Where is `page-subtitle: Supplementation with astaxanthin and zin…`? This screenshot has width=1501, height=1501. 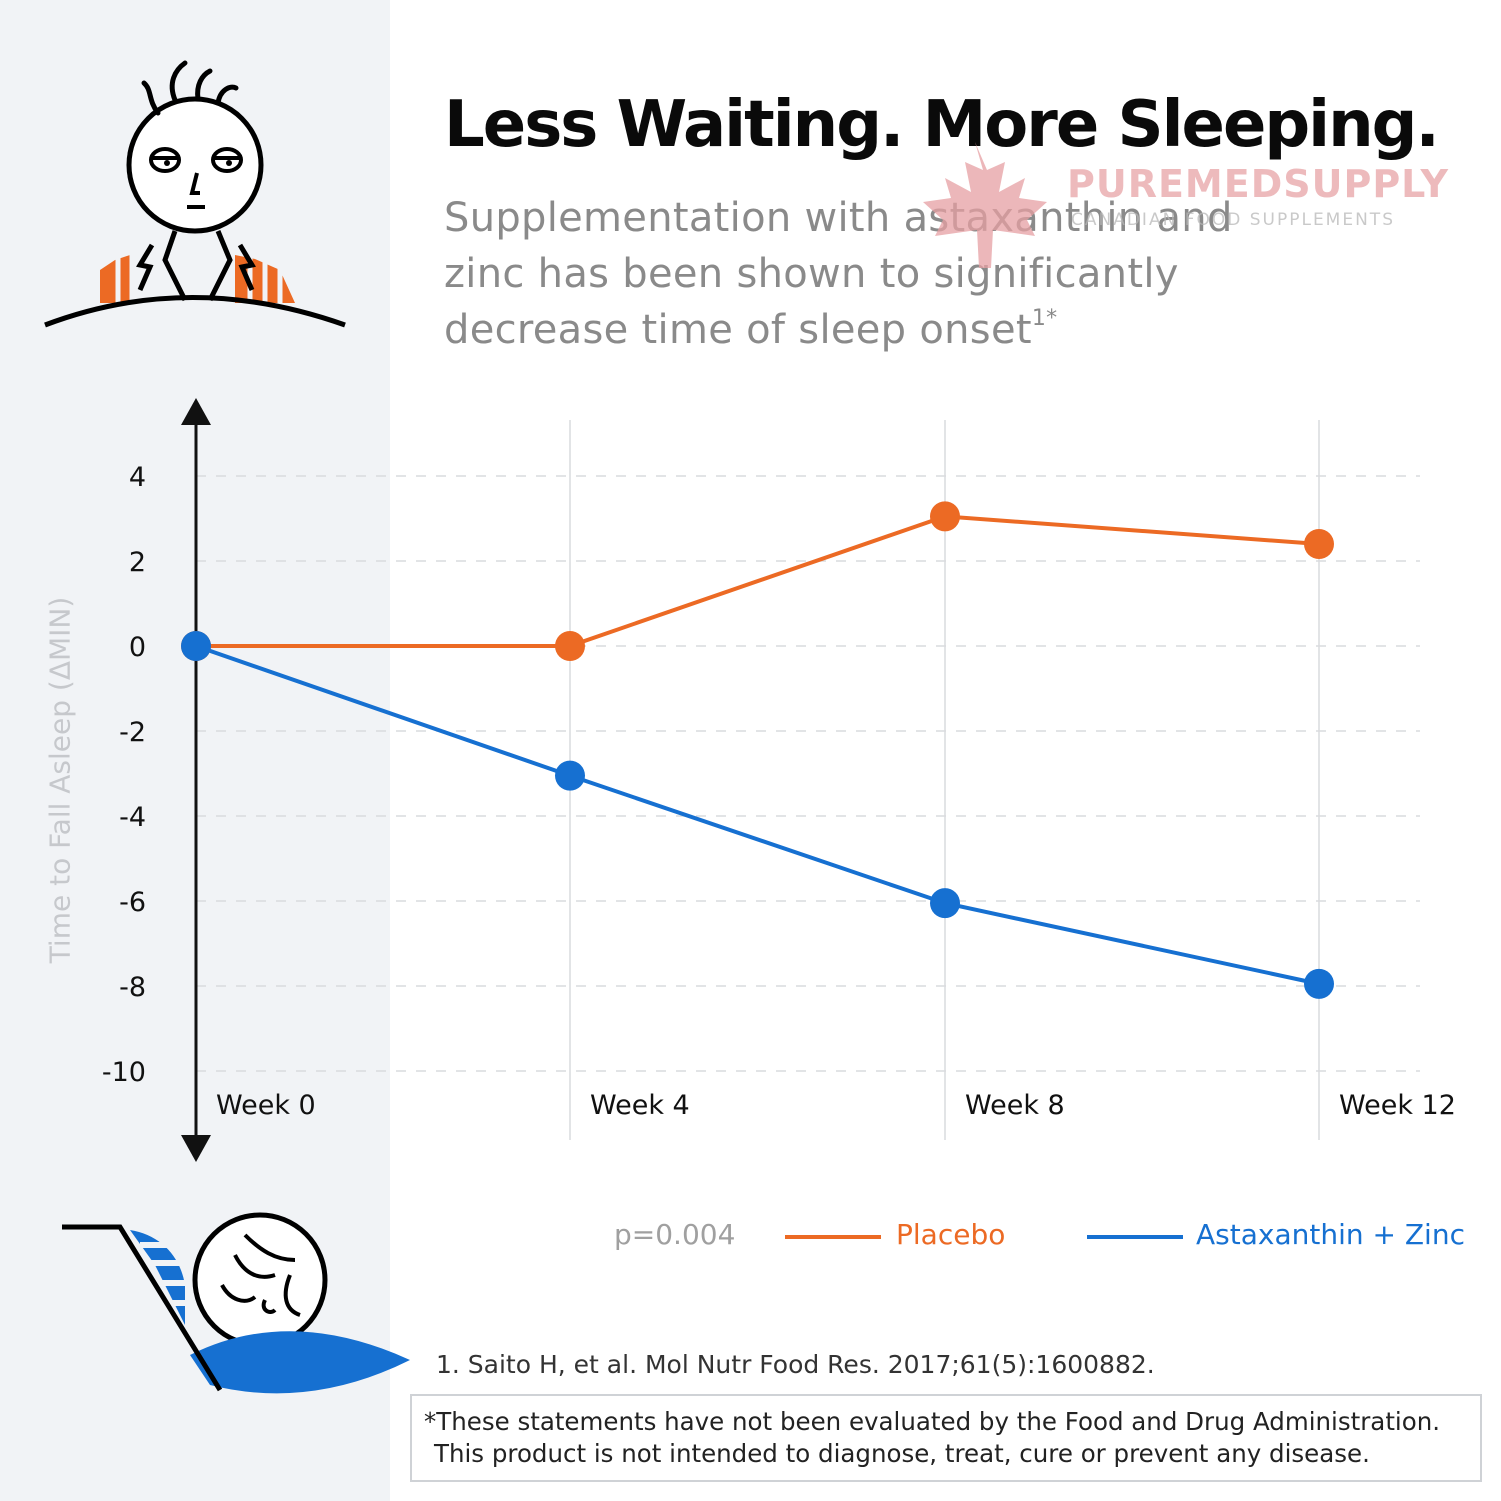
page-subtitle: Supplementation with astaxanthin and zin… is located at coordinates (884, 274).